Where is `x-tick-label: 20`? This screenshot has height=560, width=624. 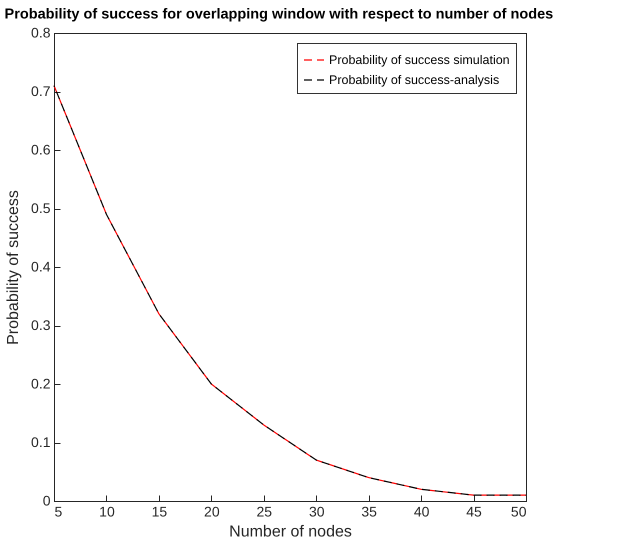 x-tick-label: 20 is located at coordinates (212, 512).